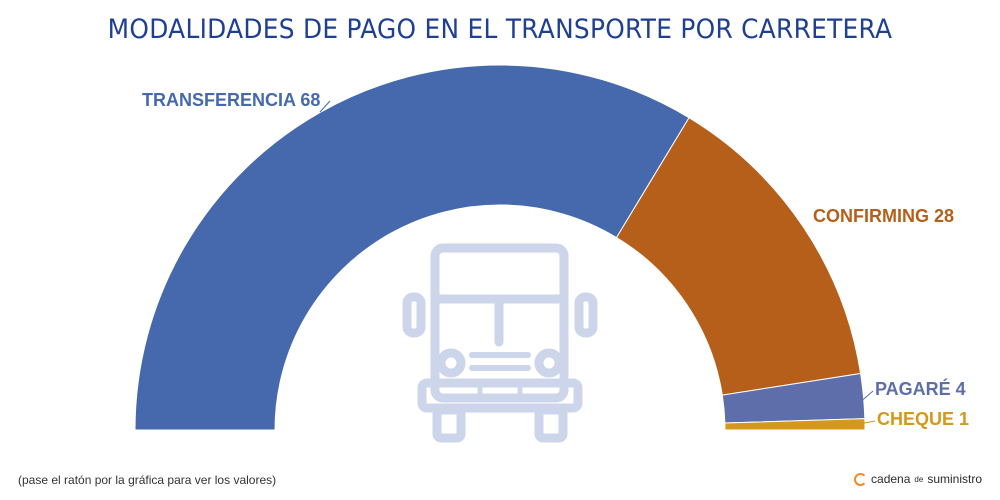  I want to click on data-label: CHEQUE 1, so click(923, 419).